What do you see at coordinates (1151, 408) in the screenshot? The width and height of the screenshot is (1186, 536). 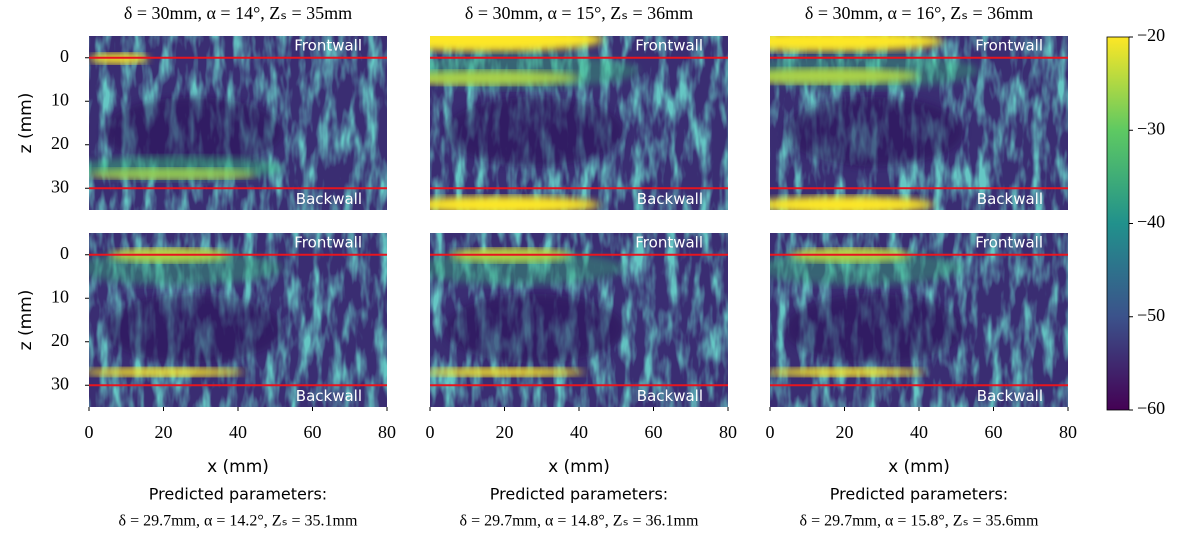 I see `colorbar-tick-label: −60` at bounding box center [1151, 408].